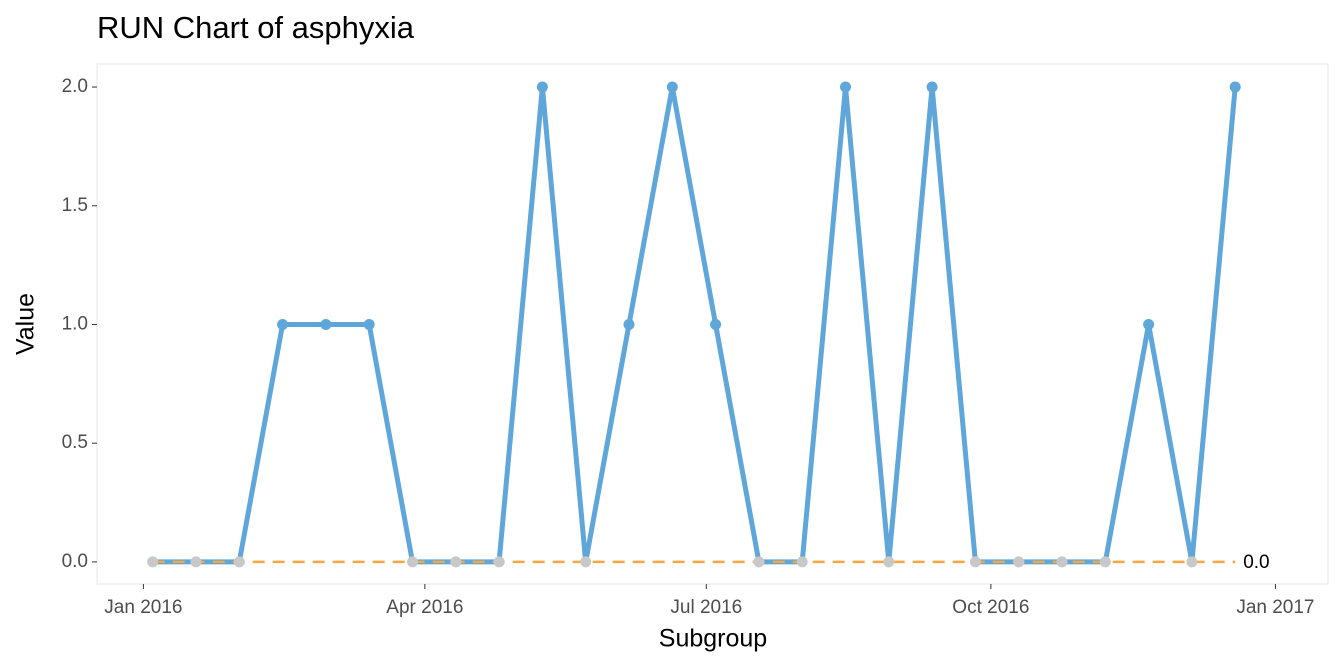  Describe the element at coordinates (75, 86) in the screenshot. I see `y-tick-label: 2.0` at that location.